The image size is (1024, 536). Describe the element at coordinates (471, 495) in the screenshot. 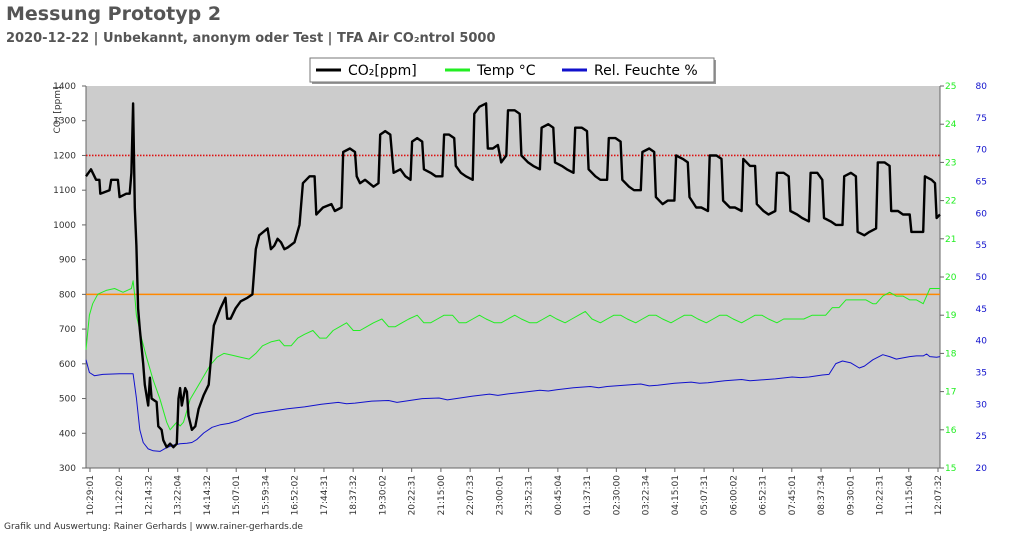

I see `x-tick-label: 22:07:33` at that location.